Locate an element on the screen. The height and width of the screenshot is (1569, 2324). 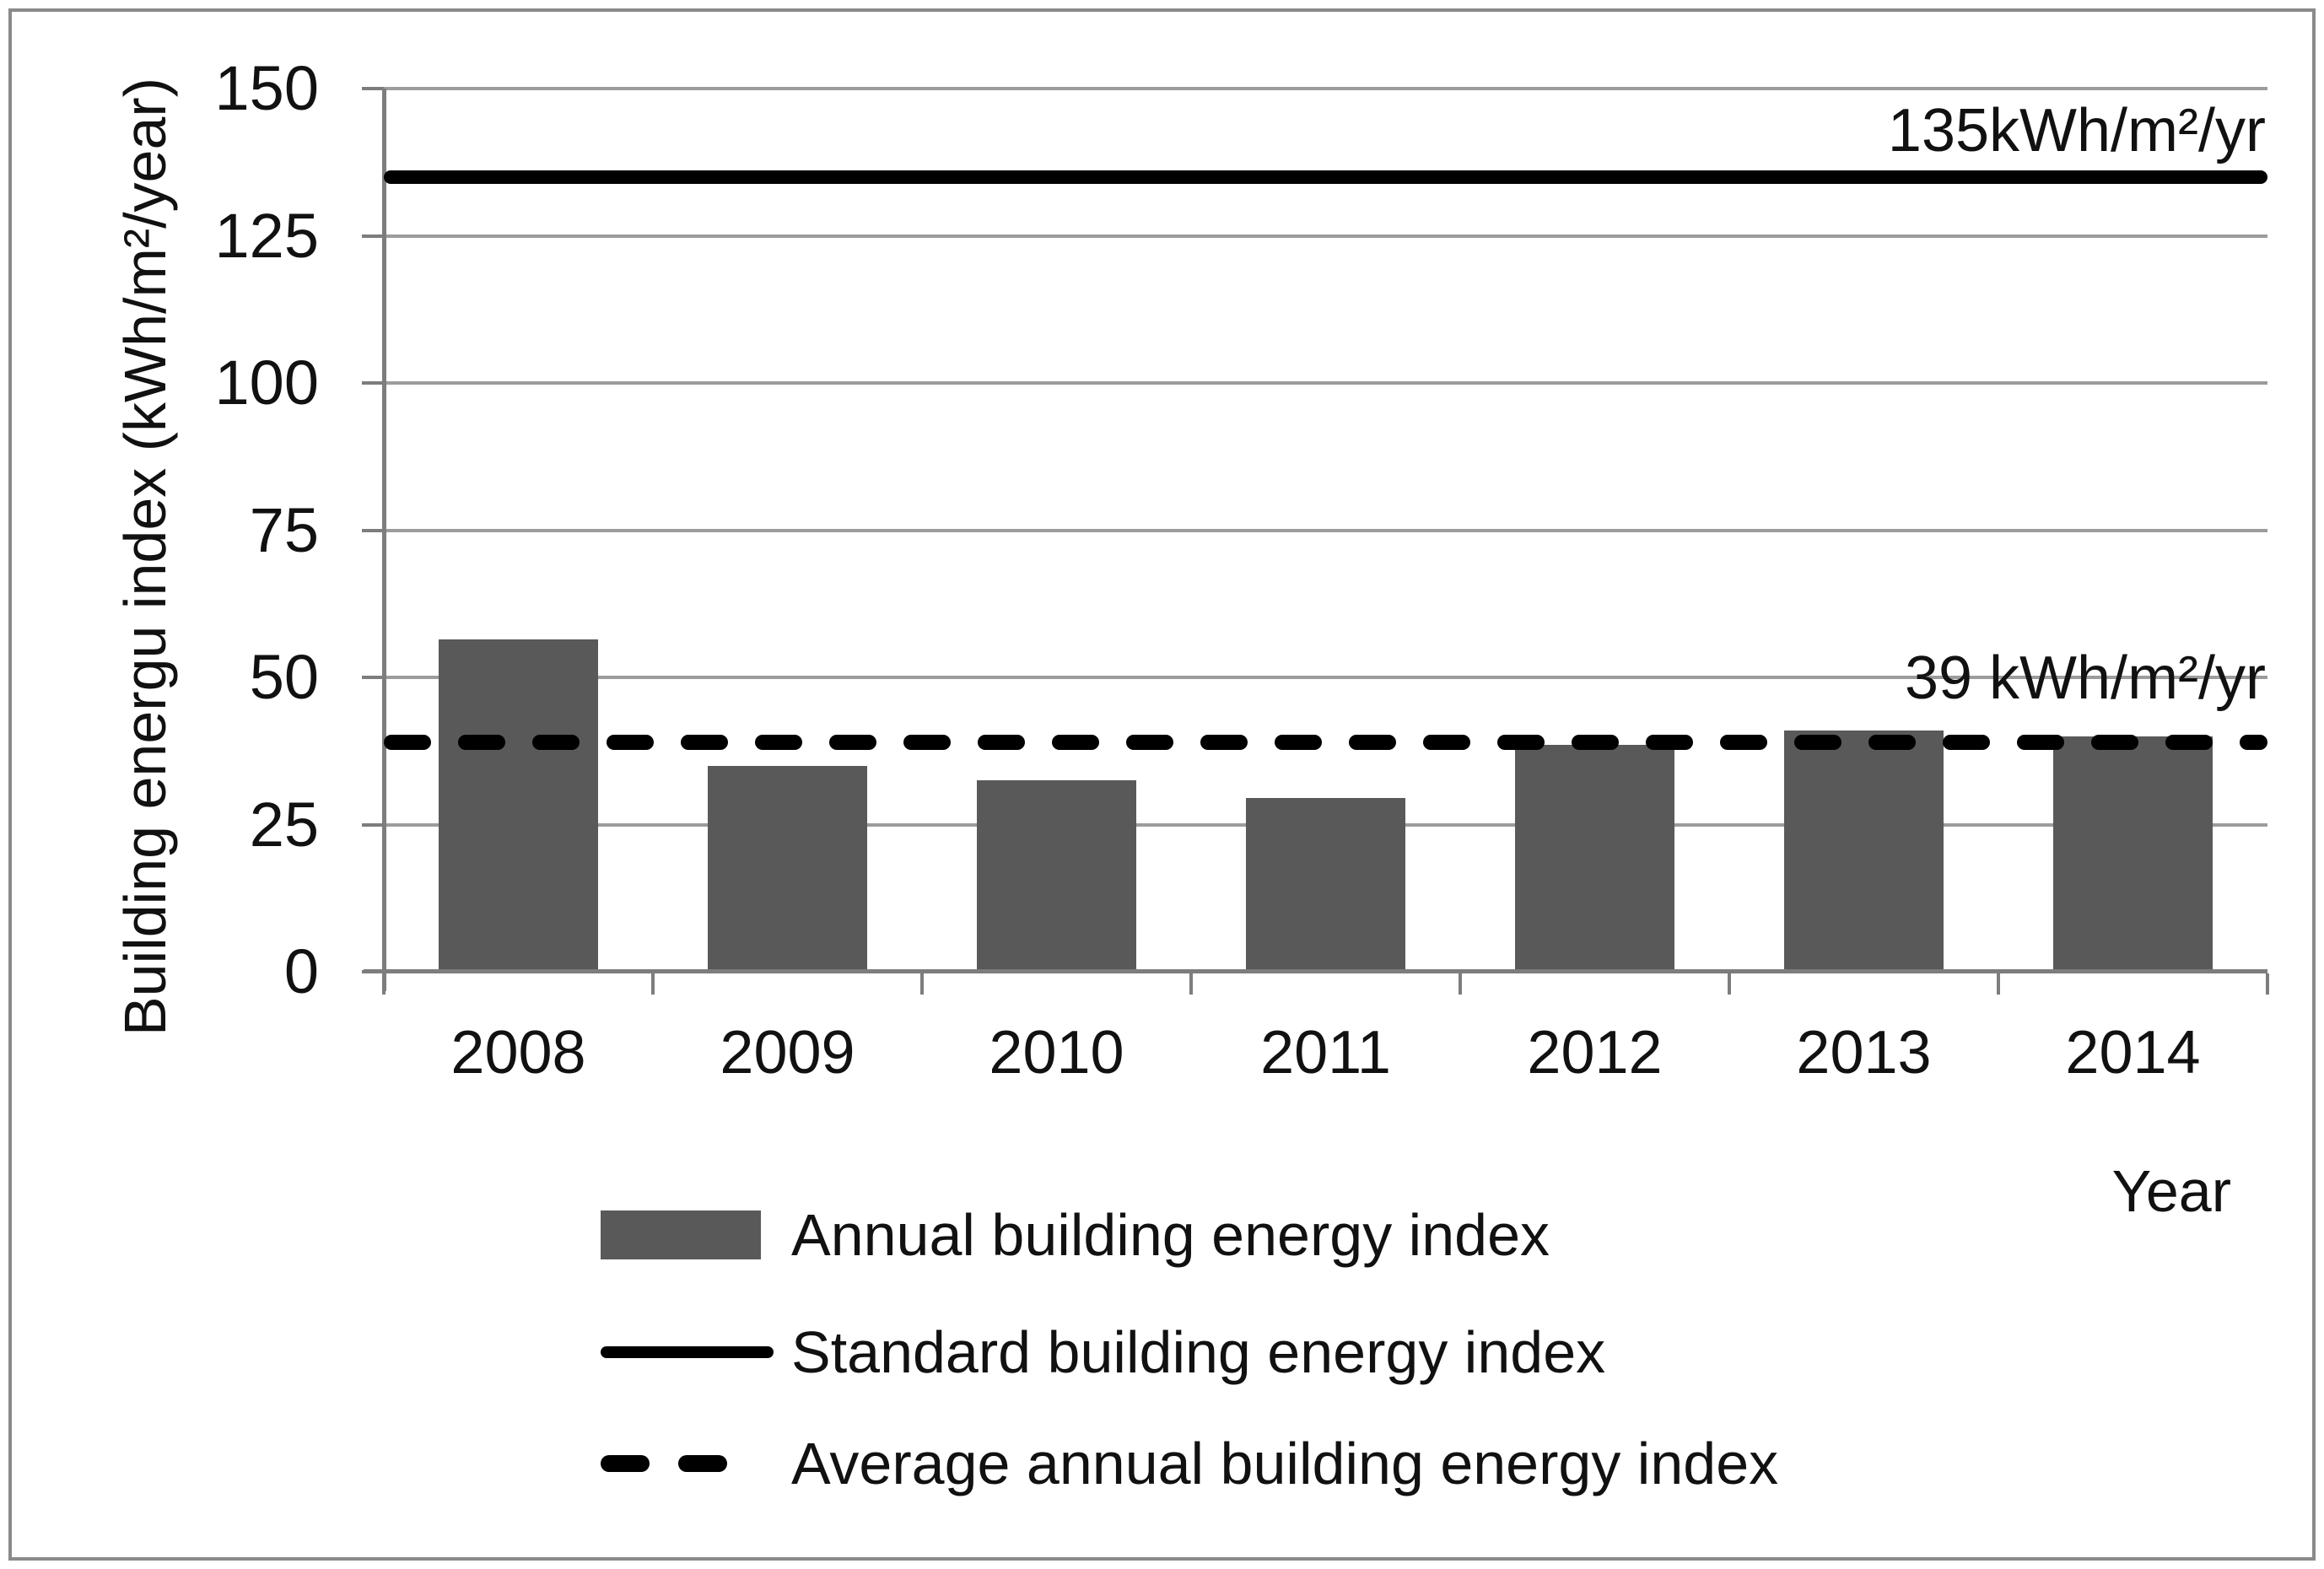
x-tick-label-2009: 2009 is located at coordinates (787, 1052).